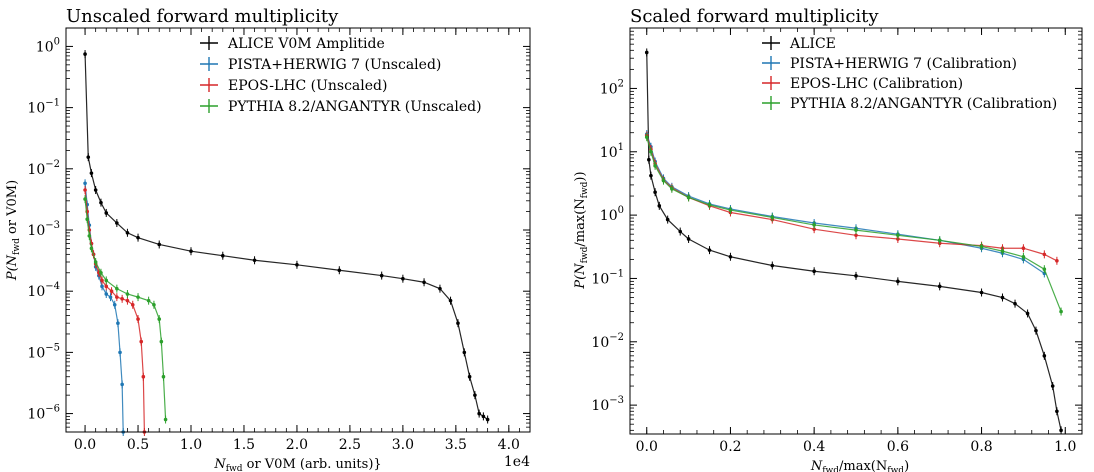  Describe the element at coordinates (52, 347) in the screenshot. I see `left-y-tick-label-exponent: −5` at that location.